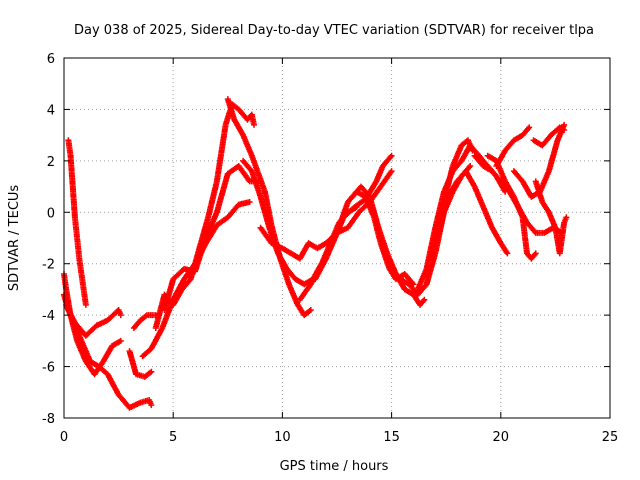  I want to click on y-axis-label: SDTVAR / TECUs, so click(14, 238).